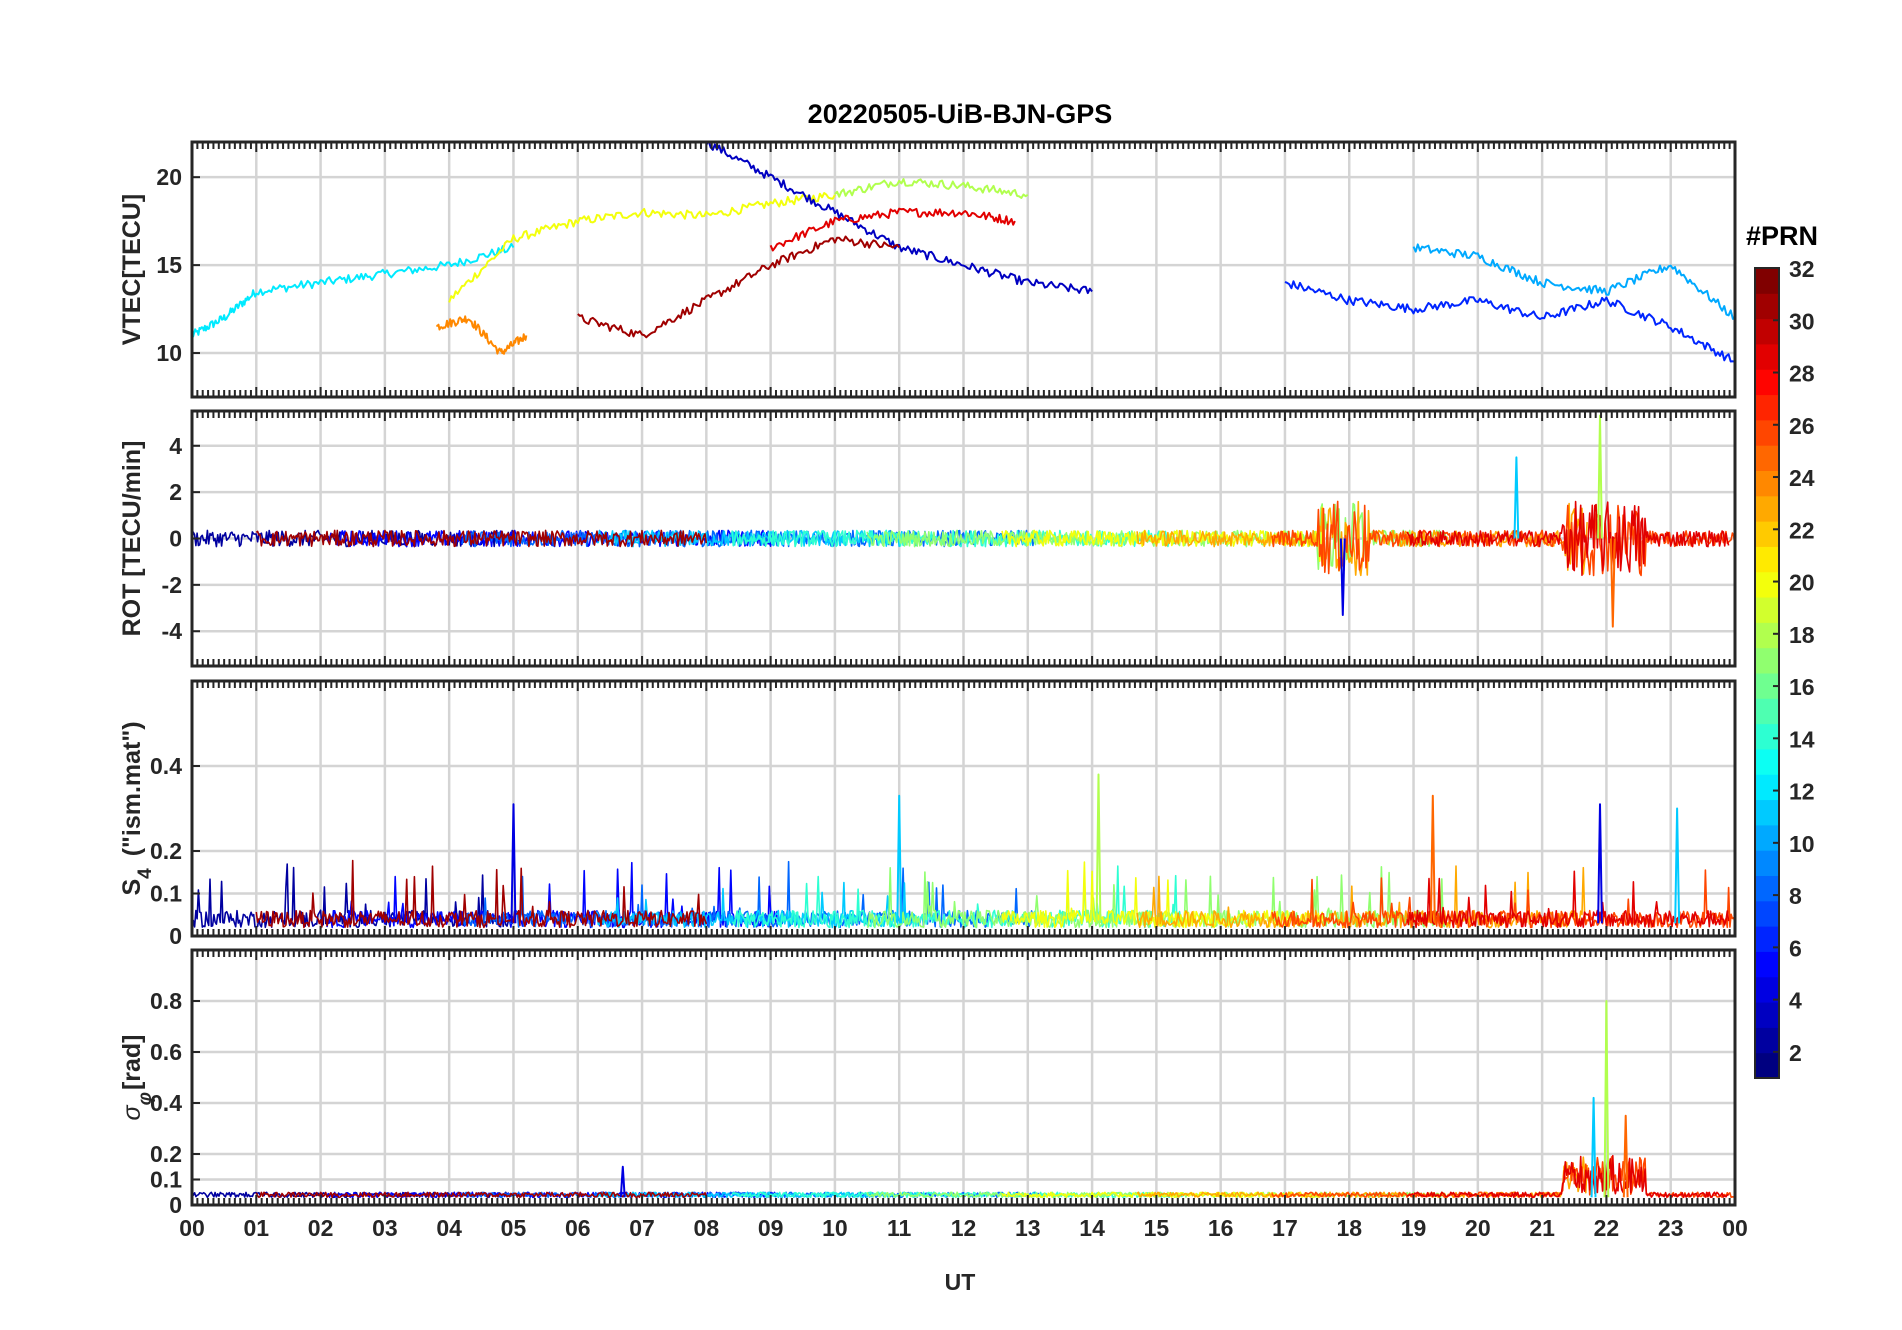 This screenshot has height=1330, width=1902. Describe the element at coordinates (172, 631) in the screenshot. I see `rot-ytick-label: -4` at that location.